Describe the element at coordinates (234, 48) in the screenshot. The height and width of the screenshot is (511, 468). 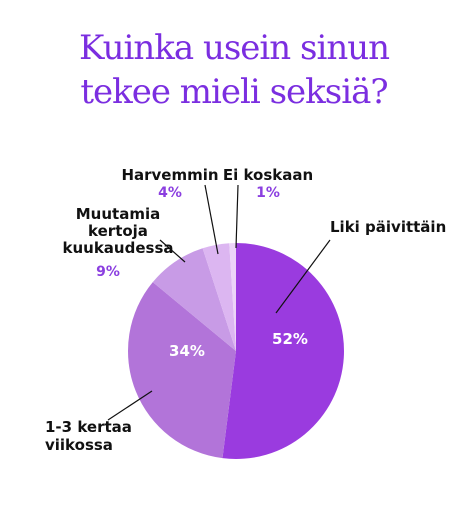
I see `title-line-1: Kuinka usein sinun` at that location.